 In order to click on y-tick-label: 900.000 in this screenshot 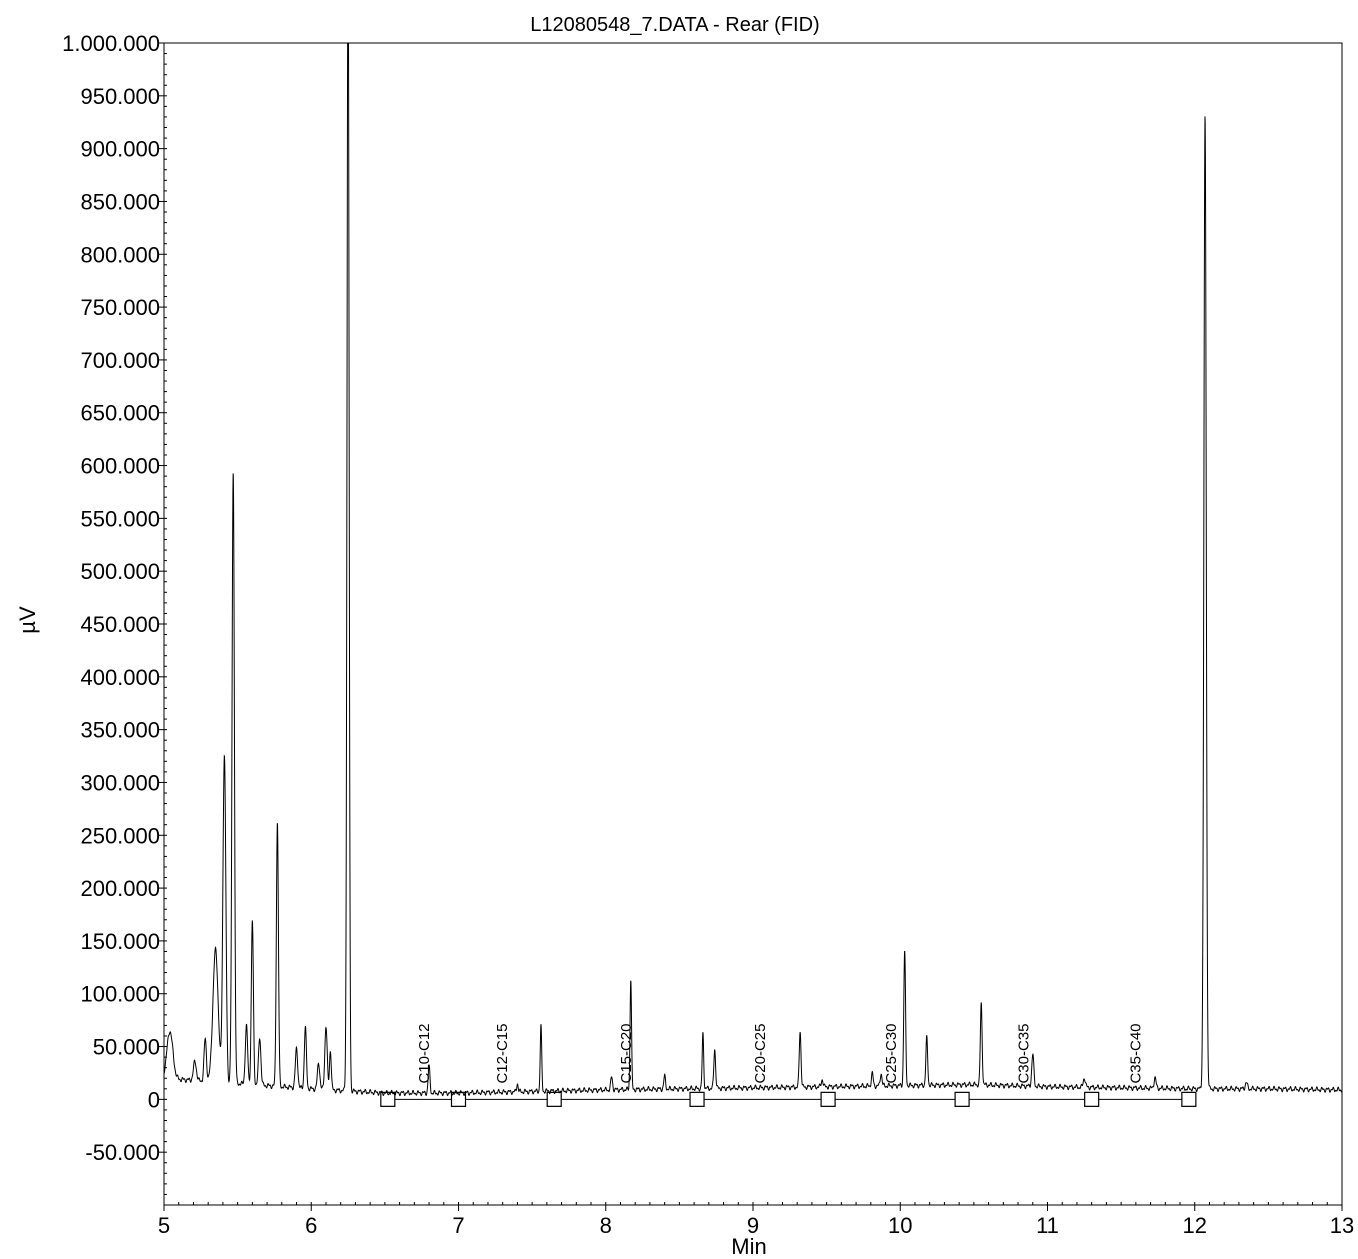, I will do `click(120, 149)`.